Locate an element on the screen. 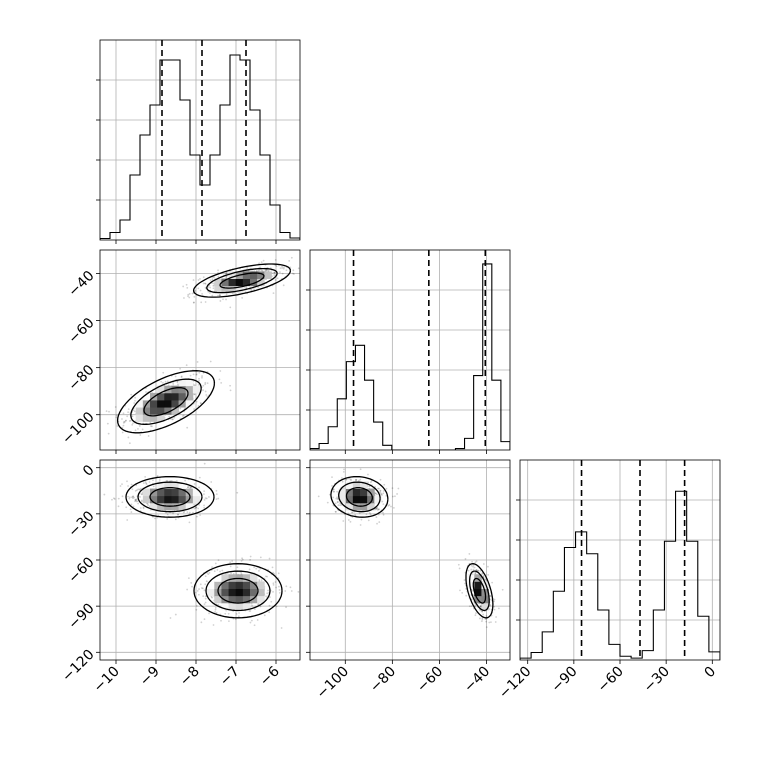 Image resolution: width=760 pixels, height=760 pixels. x-tick-label: −40 is located at coordinates (477, 680).